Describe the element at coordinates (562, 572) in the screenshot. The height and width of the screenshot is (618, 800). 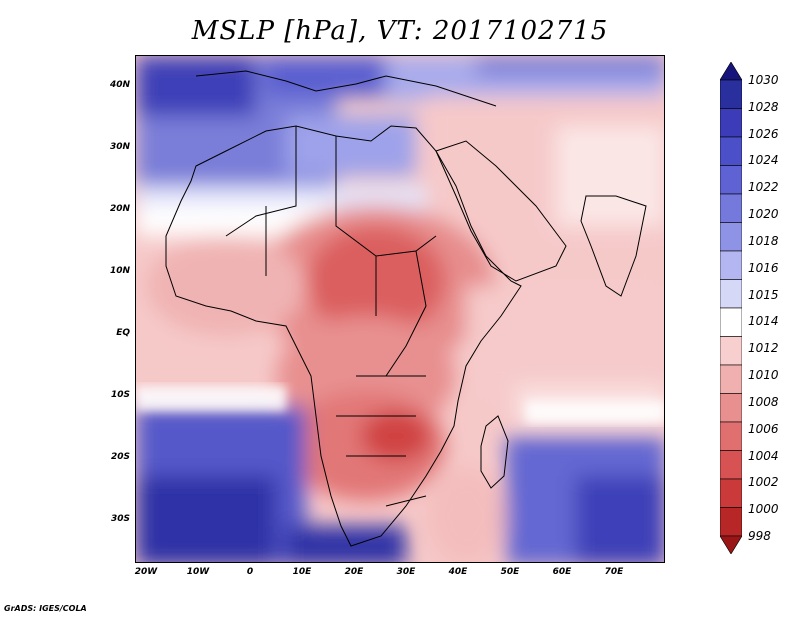
I see `lon-tick-label: 60E` at that location.